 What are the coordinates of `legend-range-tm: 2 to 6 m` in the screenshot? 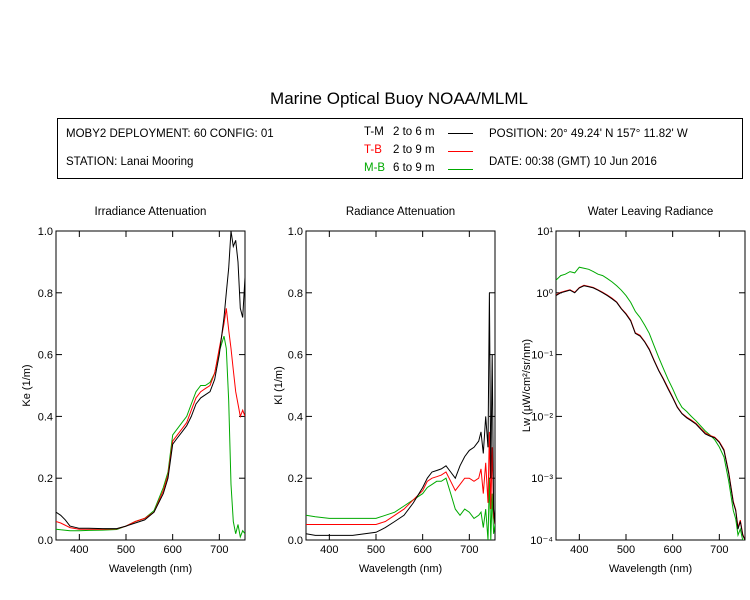 It's located at (414, 132).